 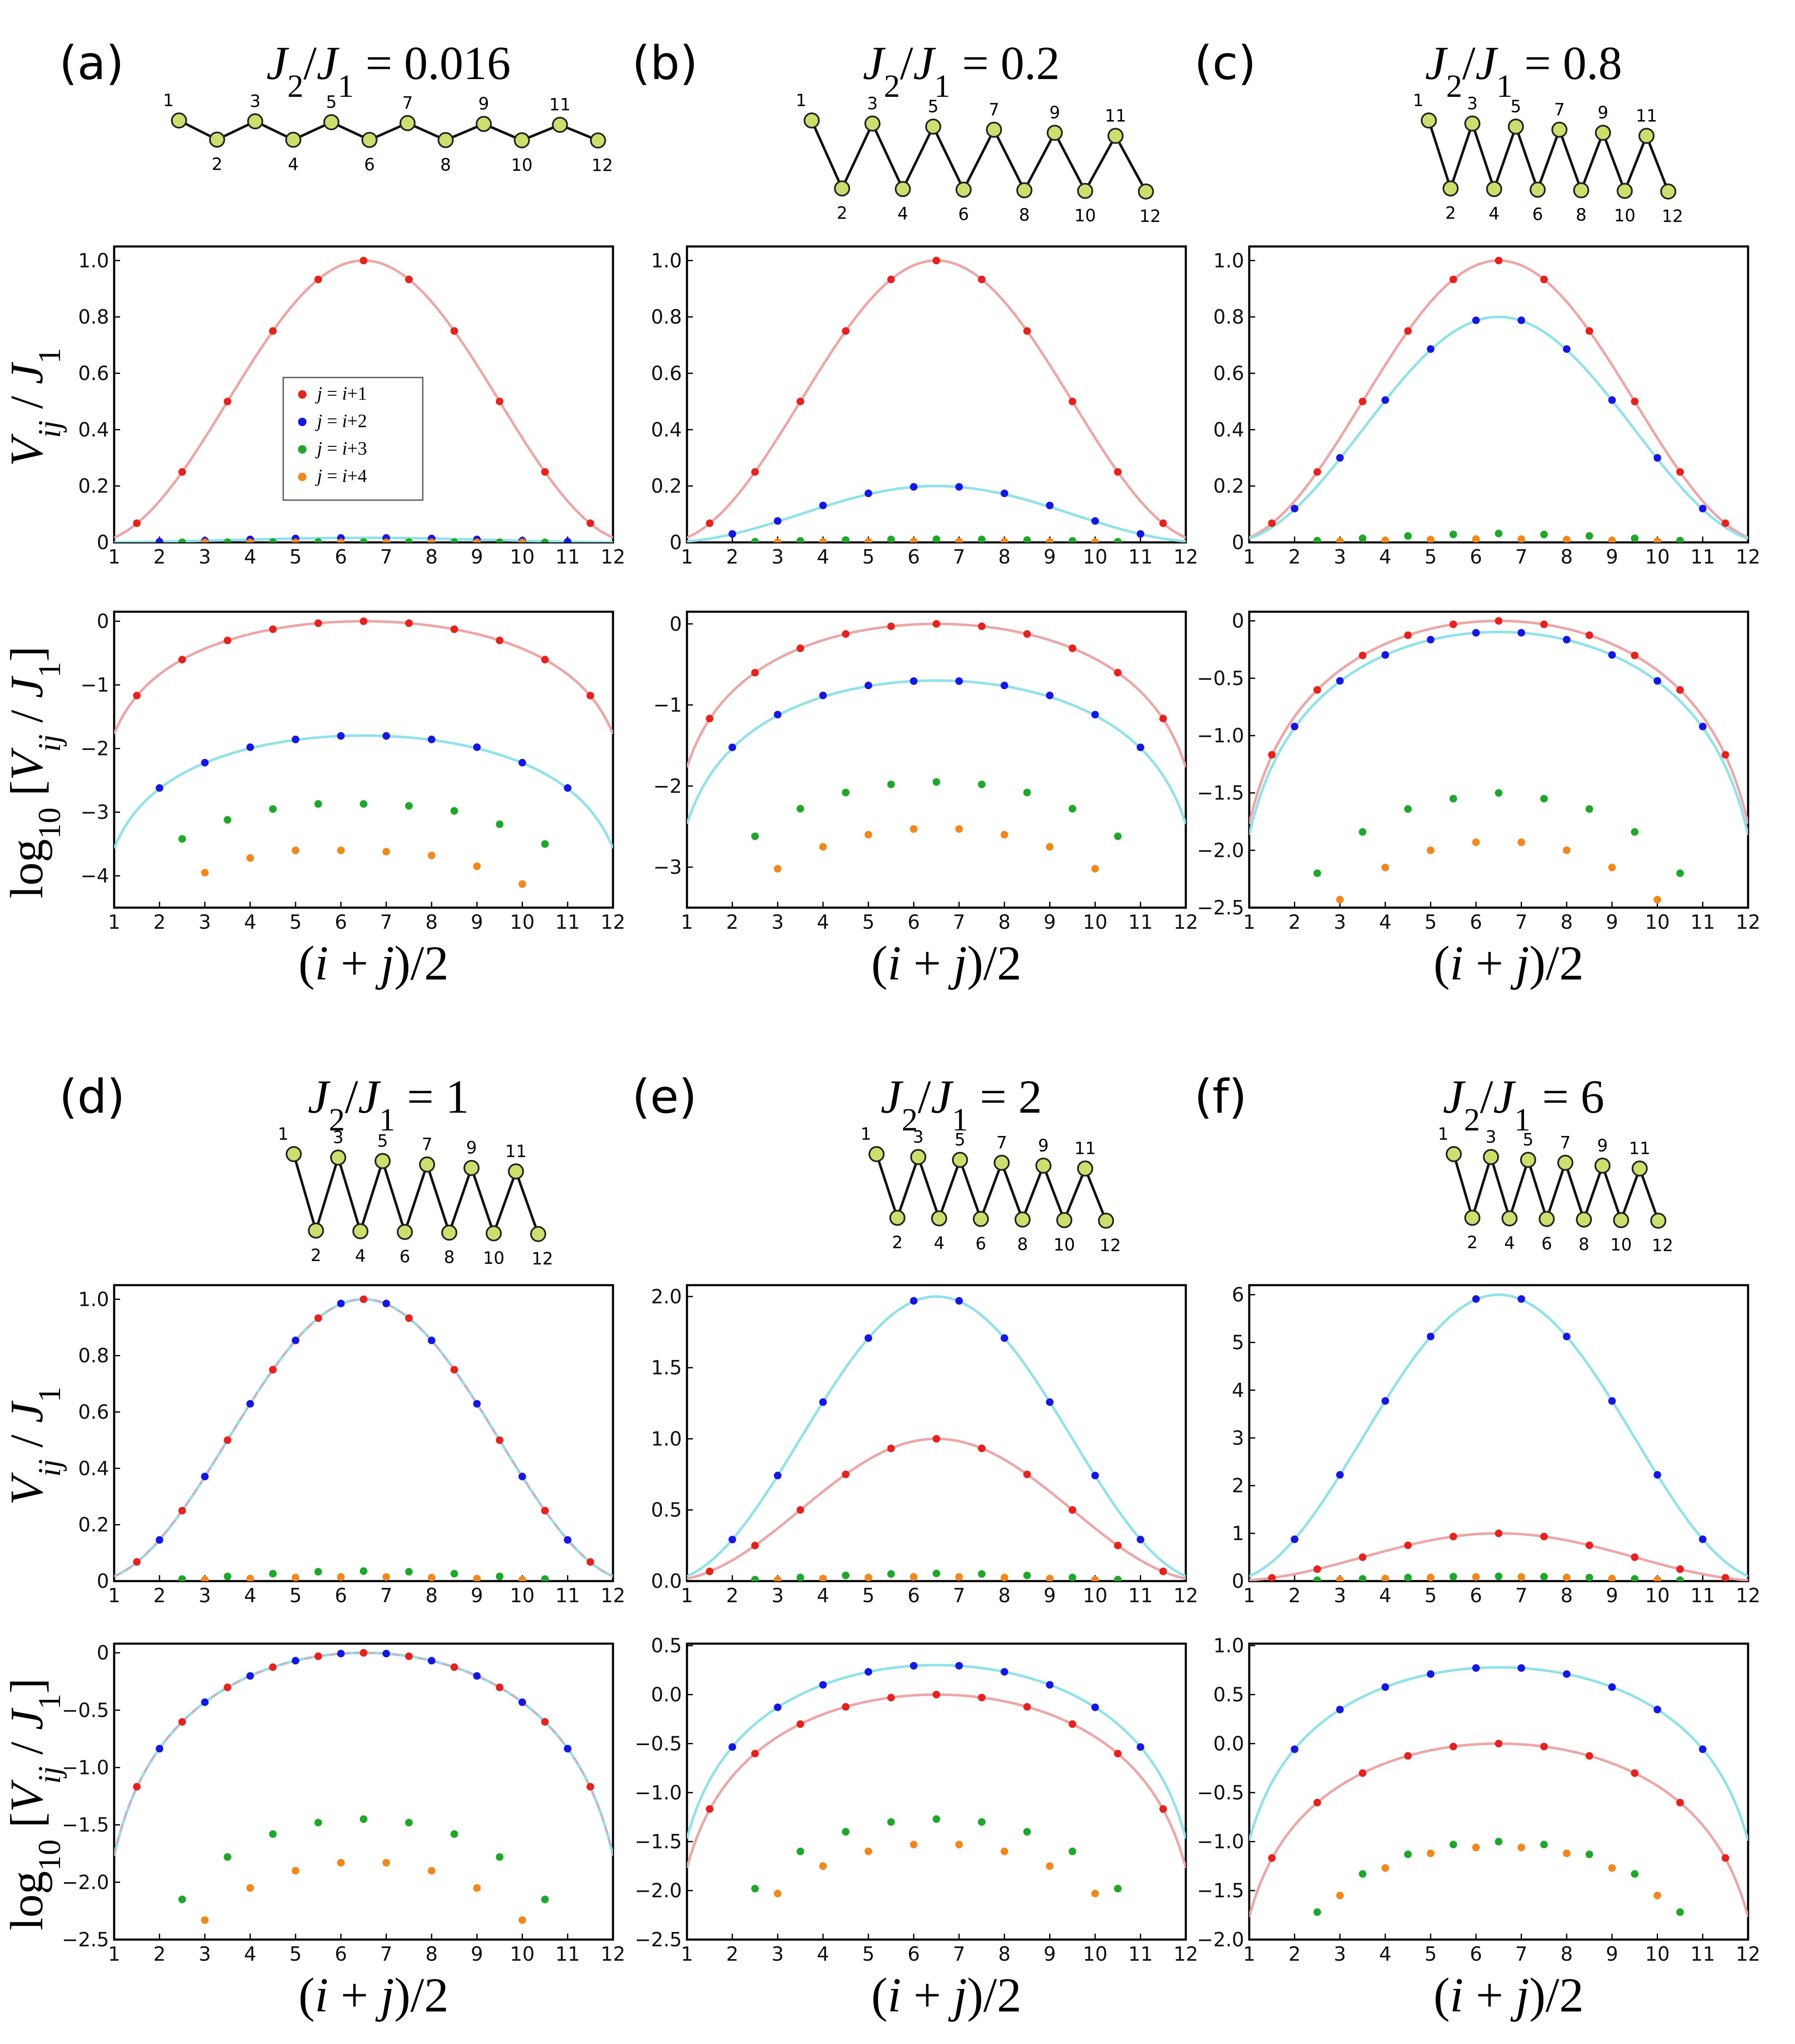 What do you see at coordinates (26, 654) in the screenshot?
I see `y-axis-title-part: ]` at bounding box center [26, 654].